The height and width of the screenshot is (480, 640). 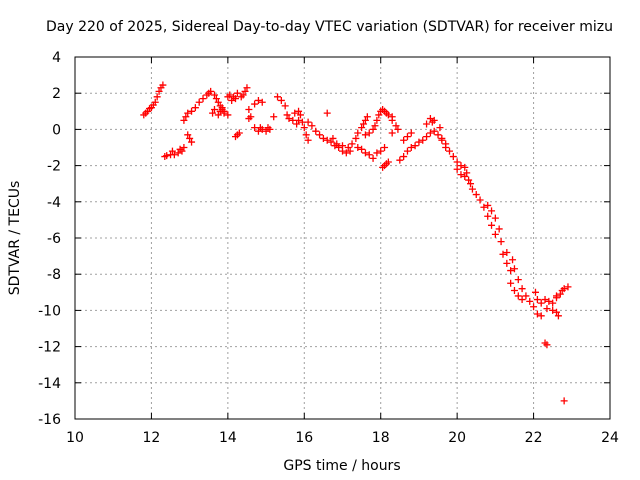 What do you see at coordinates (54, 203) in the screenshot?
I see `y-tick-label: -4` at bounding box center [54, 203].